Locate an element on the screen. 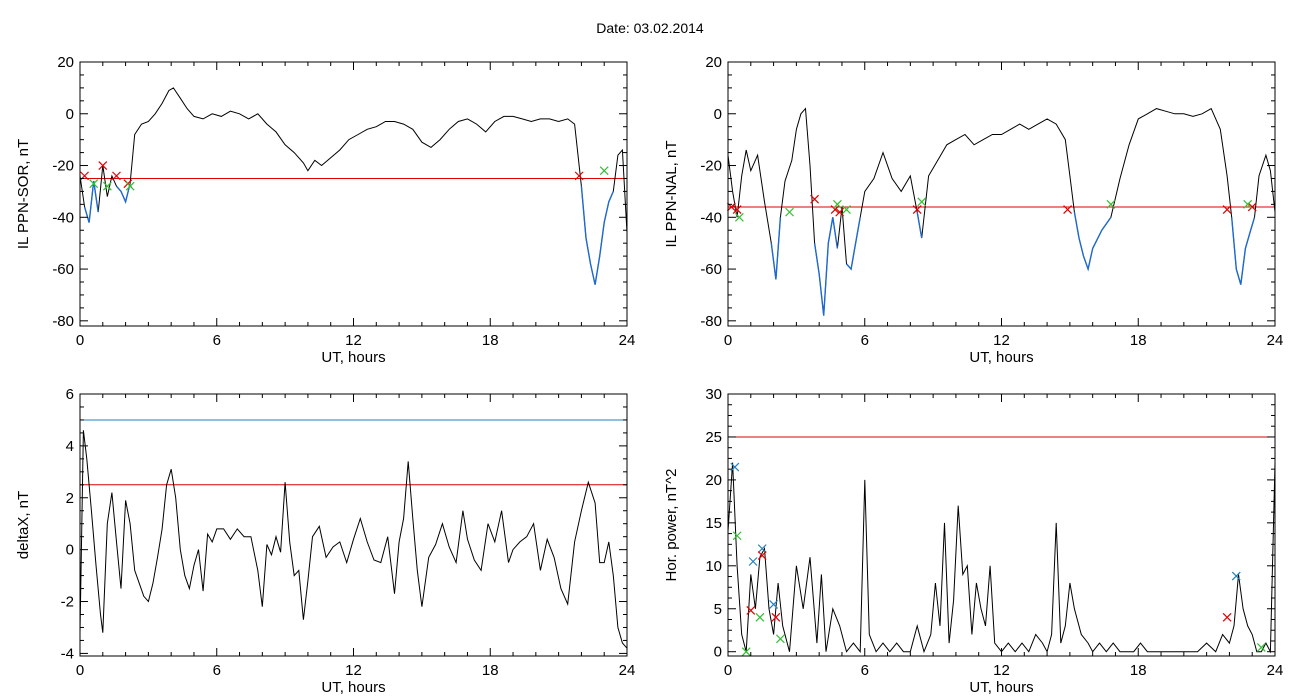  x-tick-label-nal: 12 is located at coordinates (1001, 340).